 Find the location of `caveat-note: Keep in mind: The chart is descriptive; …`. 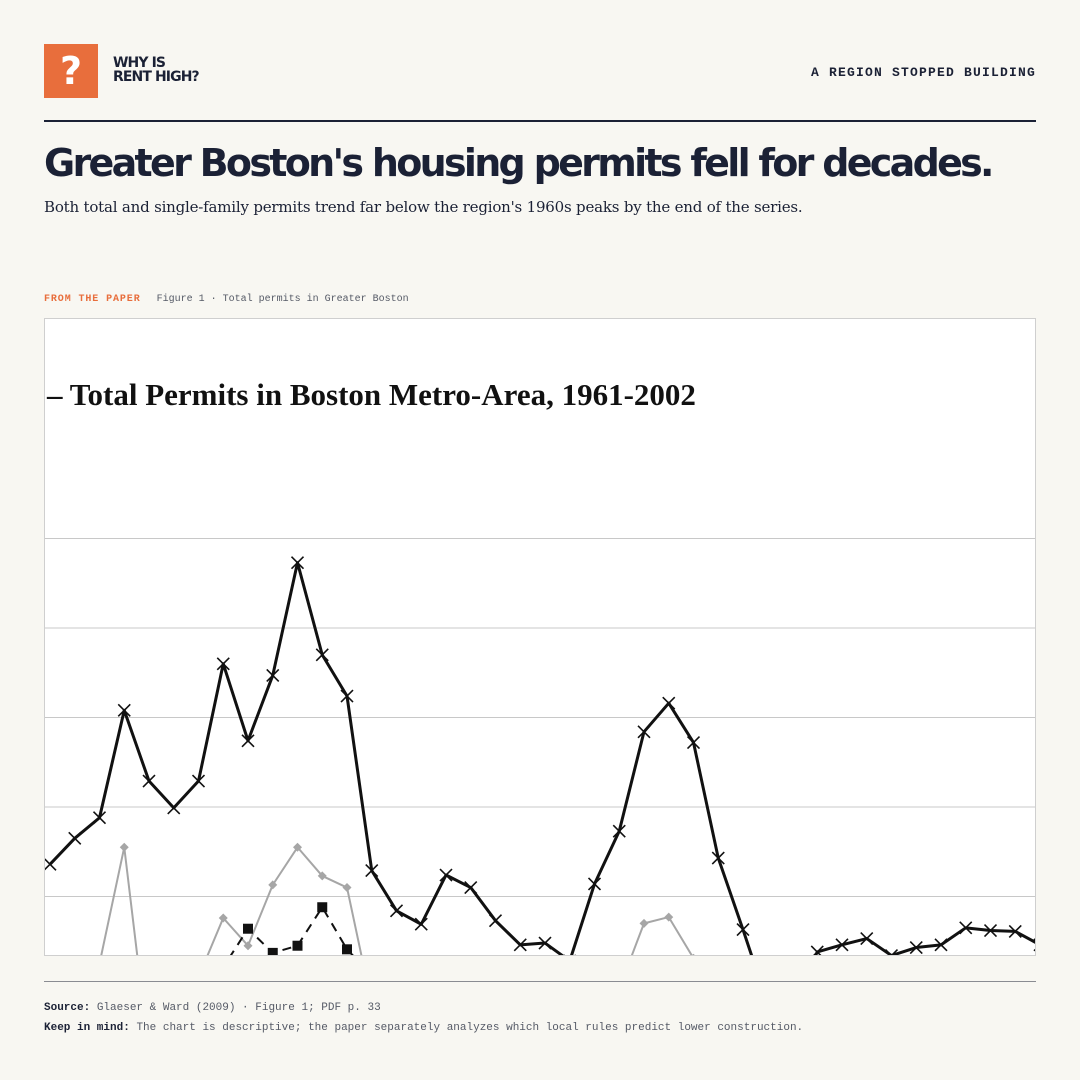

caveat-note: Keep in mind: The chart is descriptive; … is located at coordinates (423, 1028).